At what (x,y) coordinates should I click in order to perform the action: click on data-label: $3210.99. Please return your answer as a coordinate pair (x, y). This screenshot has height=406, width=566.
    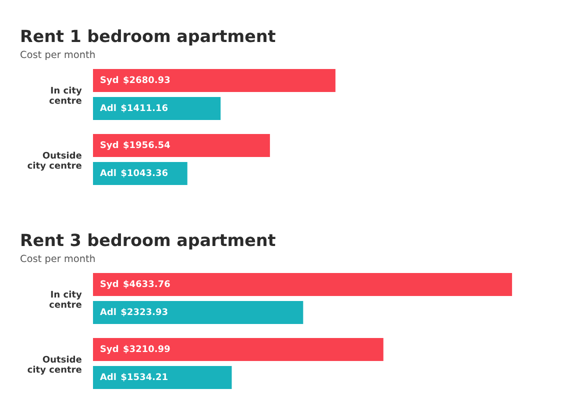
    Looking at the image, I should click on (147, 349).